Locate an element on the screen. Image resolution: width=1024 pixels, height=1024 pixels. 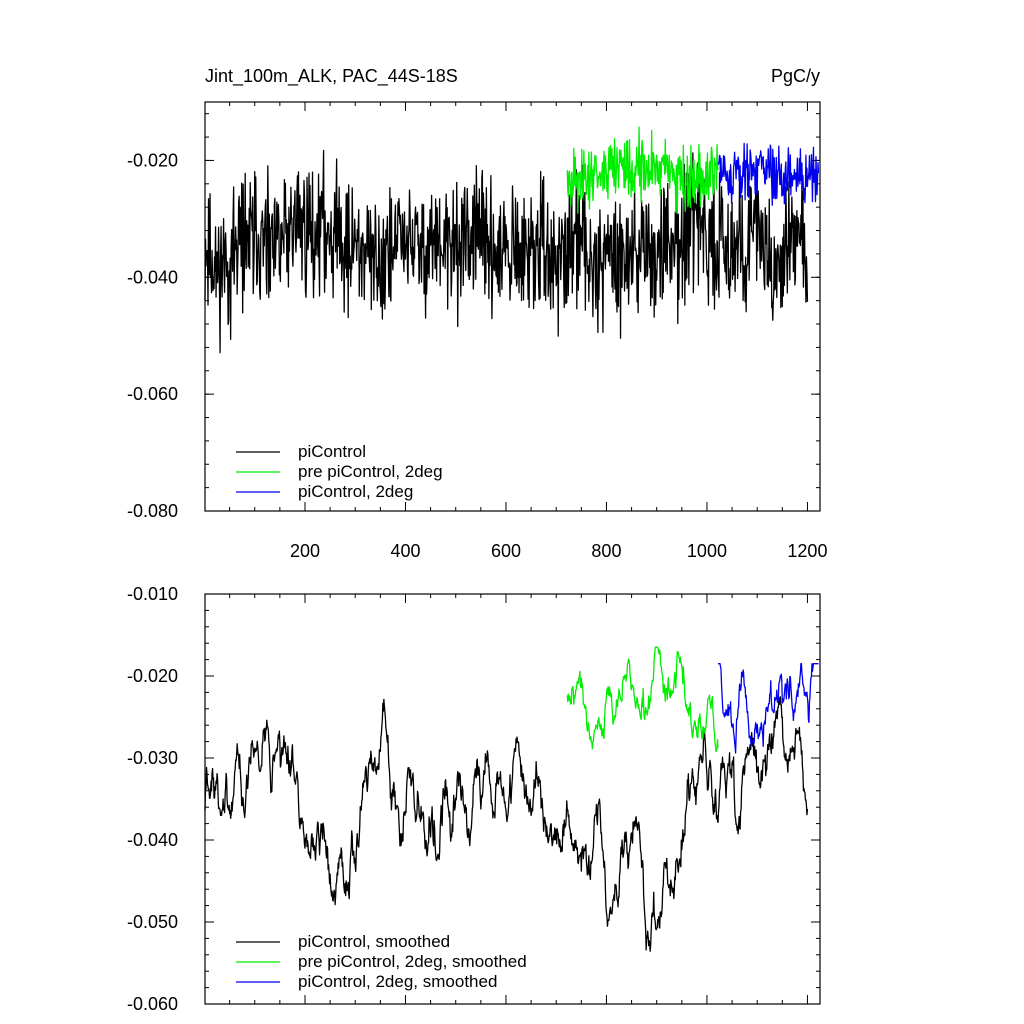
top-y-tick-label: -0.060 is located at coordinates (152, 394).